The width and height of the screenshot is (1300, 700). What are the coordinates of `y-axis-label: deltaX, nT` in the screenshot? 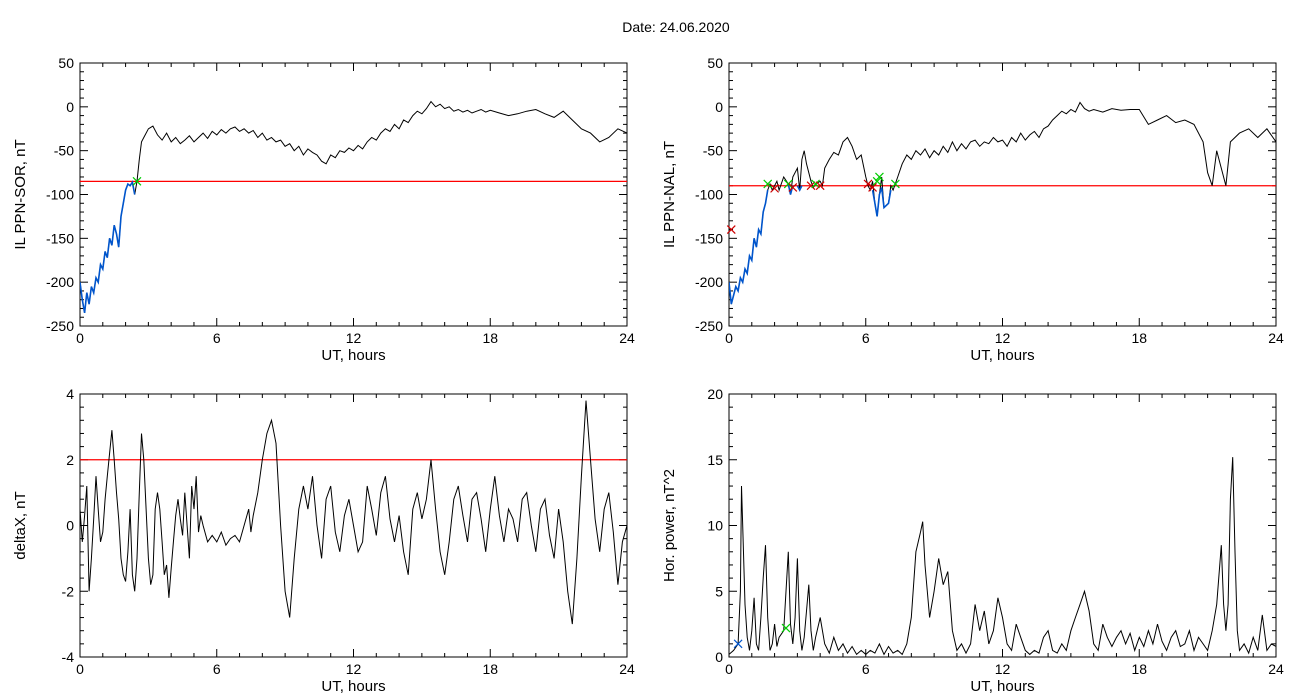 It's located at (20, 525).